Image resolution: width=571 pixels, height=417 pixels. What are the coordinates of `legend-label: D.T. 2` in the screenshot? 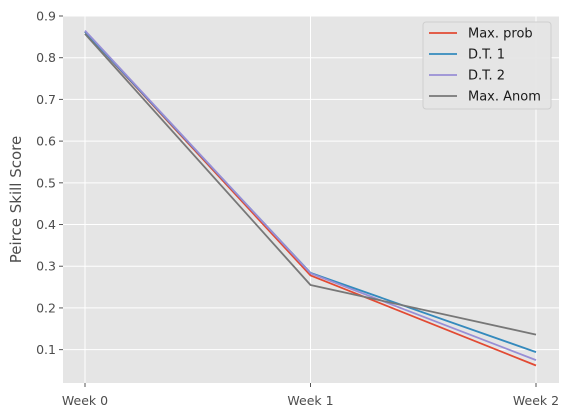 It's located at (486, 76).